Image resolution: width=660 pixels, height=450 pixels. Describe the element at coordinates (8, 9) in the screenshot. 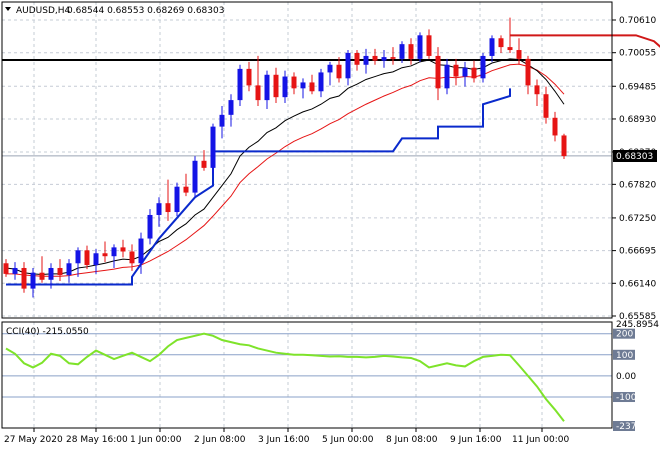

I see `chart-dropdown-icon` at that location.